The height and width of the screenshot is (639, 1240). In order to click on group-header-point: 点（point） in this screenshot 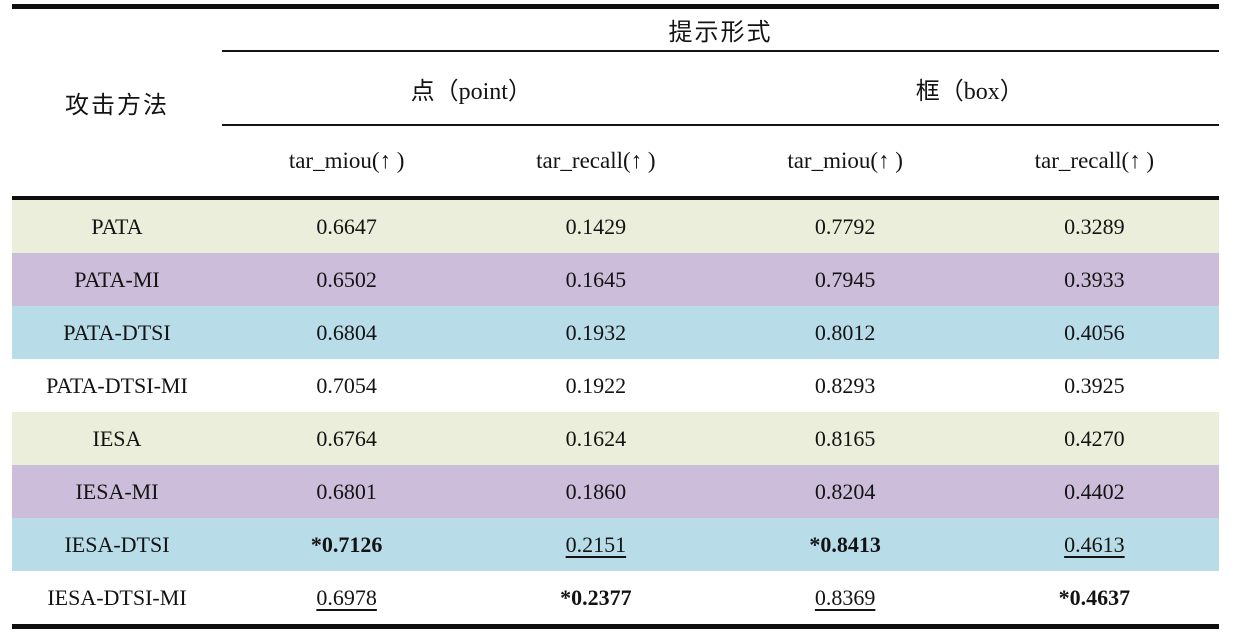, I will do `click(471, 91)`.